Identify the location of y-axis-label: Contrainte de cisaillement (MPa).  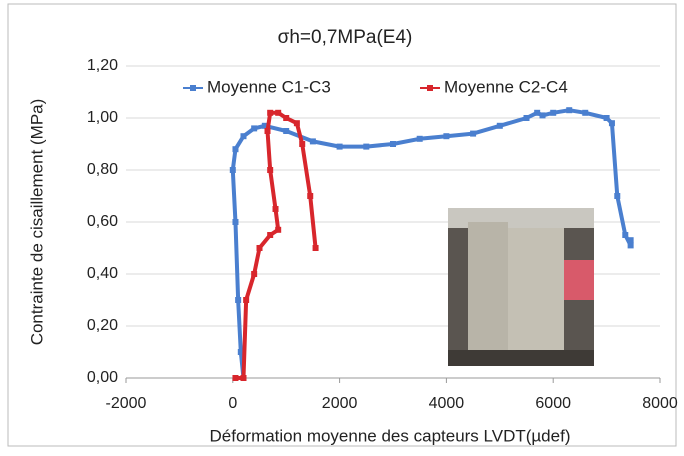
(36, 222).